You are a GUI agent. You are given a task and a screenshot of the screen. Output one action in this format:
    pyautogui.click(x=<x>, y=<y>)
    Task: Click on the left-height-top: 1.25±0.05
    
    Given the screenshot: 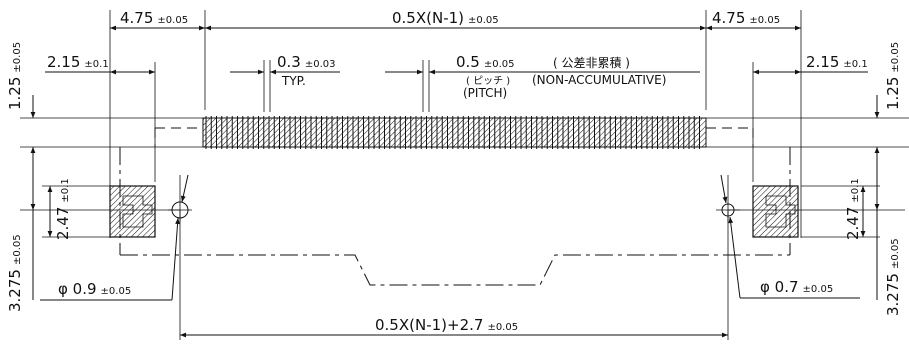 What is the action you would take?
    pyautogui.click(x=15, y=76)
    